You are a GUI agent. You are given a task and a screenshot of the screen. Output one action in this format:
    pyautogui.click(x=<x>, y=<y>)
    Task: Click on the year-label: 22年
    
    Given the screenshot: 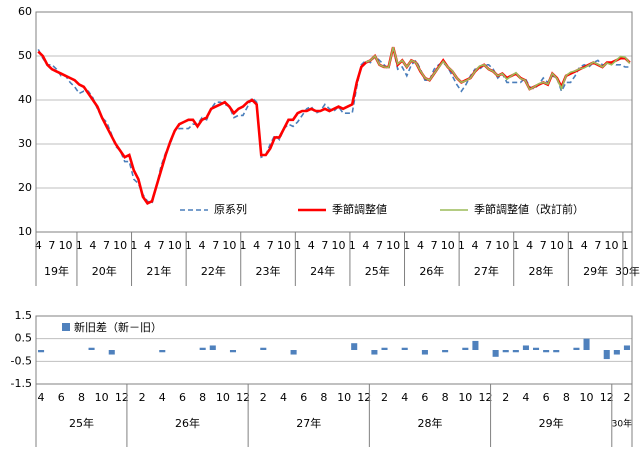 What is the action you would take?
    pyautogui.click(x=213, y=271)
    